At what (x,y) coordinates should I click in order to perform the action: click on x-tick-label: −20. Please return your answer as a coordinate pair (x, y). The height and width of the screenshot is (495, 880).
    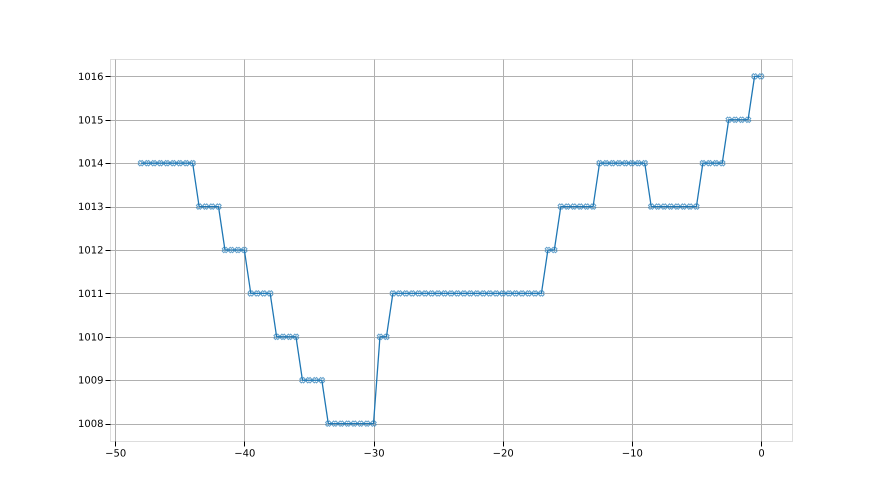
    Looking at the image, I should click on (503, 454).